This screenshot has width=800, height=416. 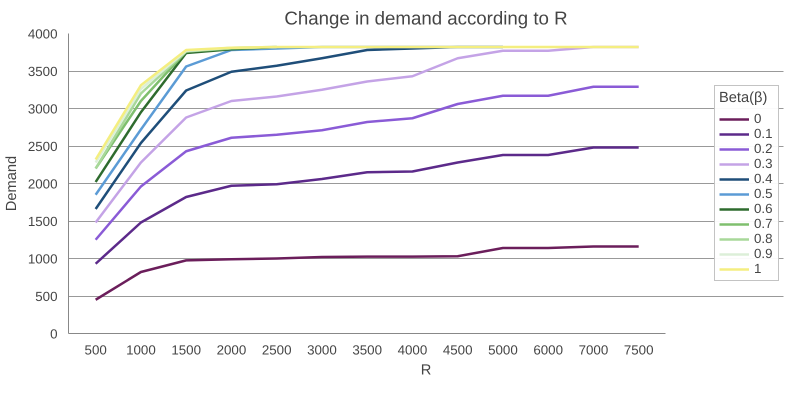 What do you see at coordinates (743, 98) in the screenshot?
I see `legend-title: Beta(β)` at bounding box center [743, 98].